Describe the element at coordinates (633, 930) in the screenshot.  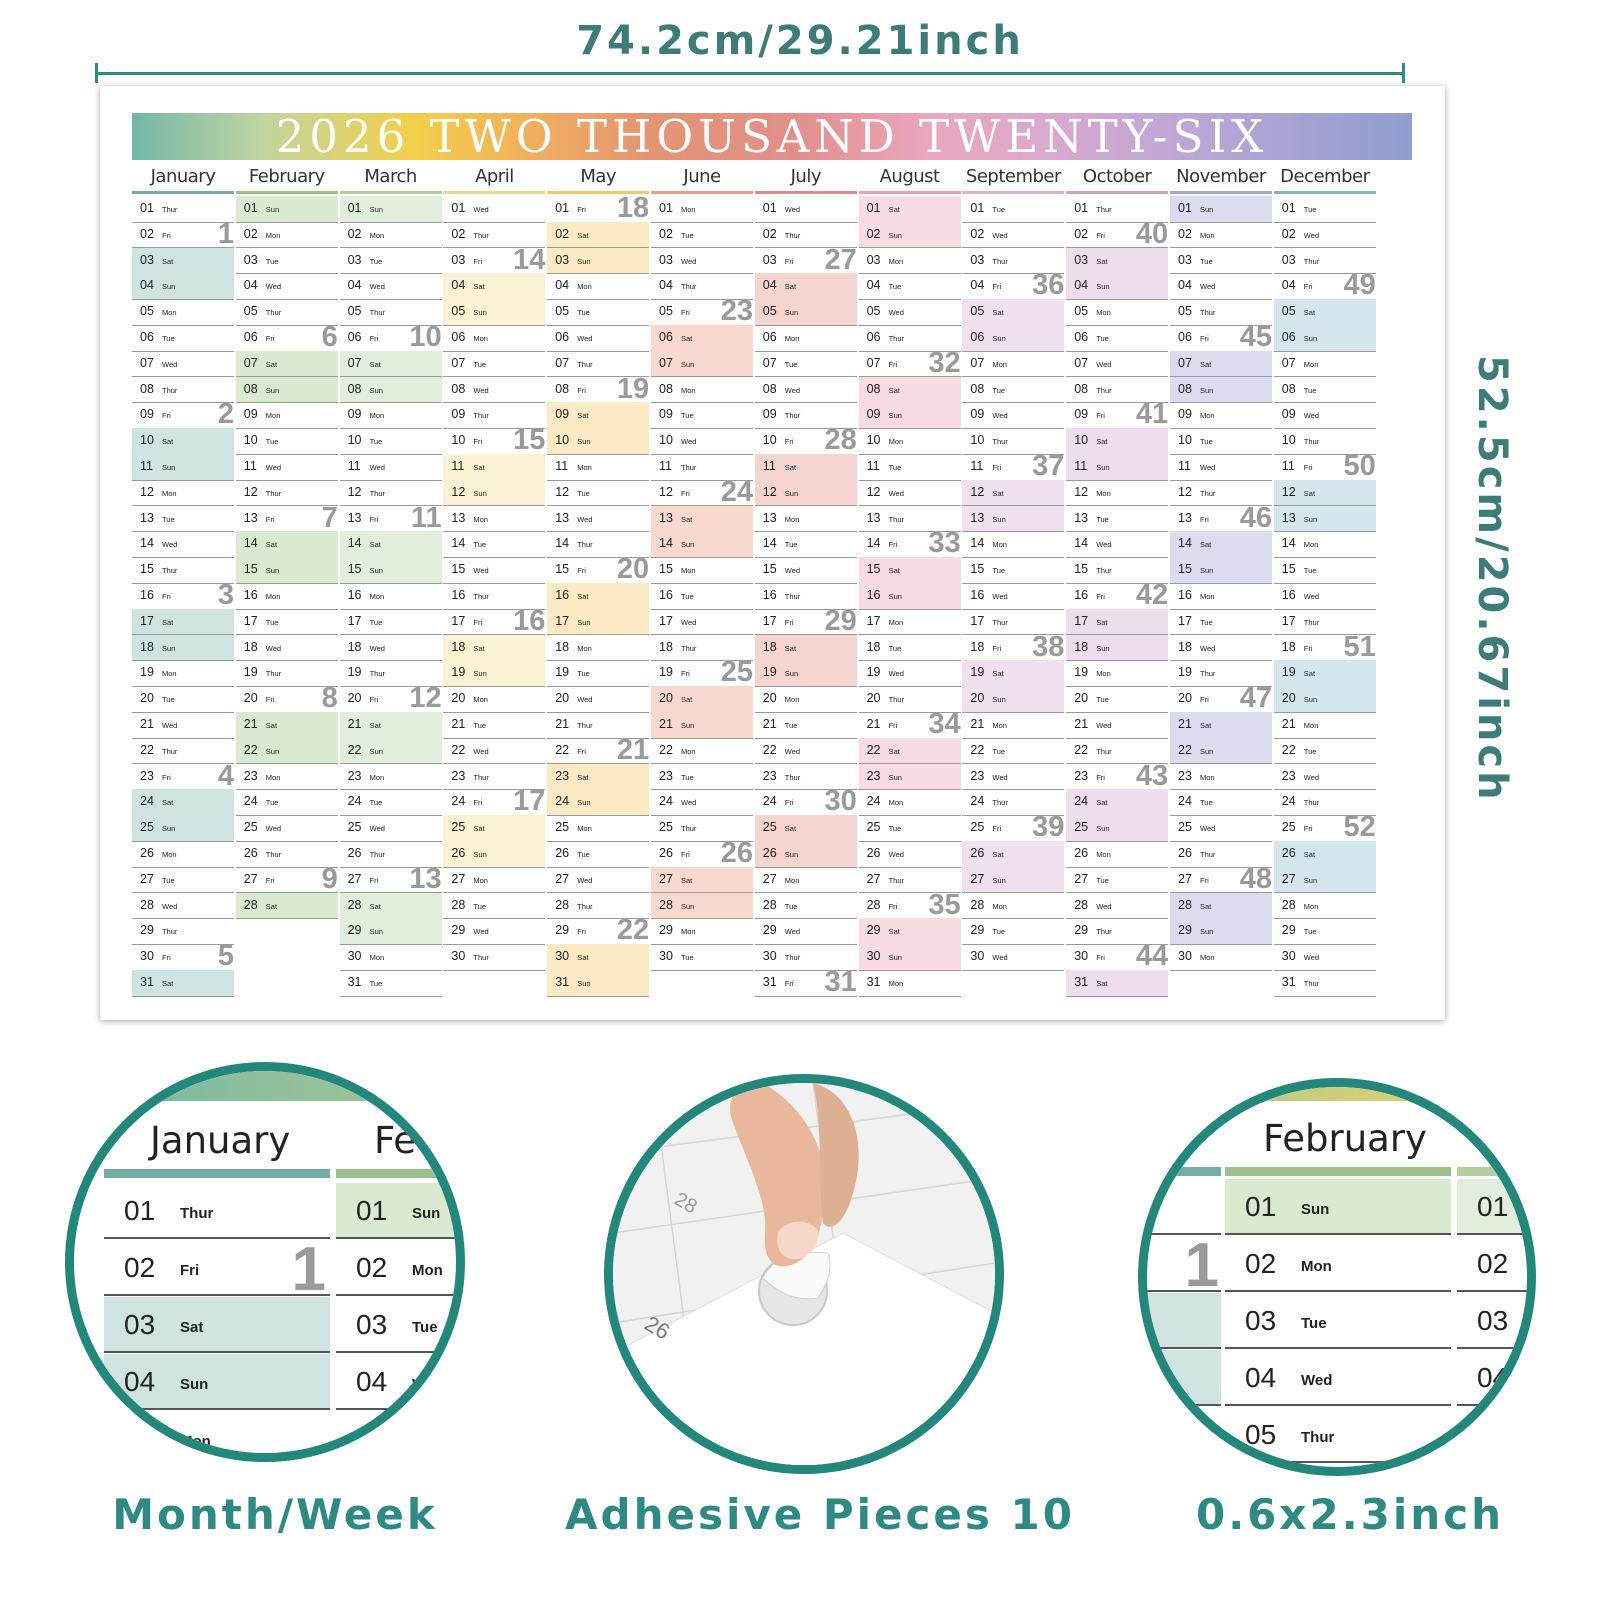
I see `week-number: 22` at that location.